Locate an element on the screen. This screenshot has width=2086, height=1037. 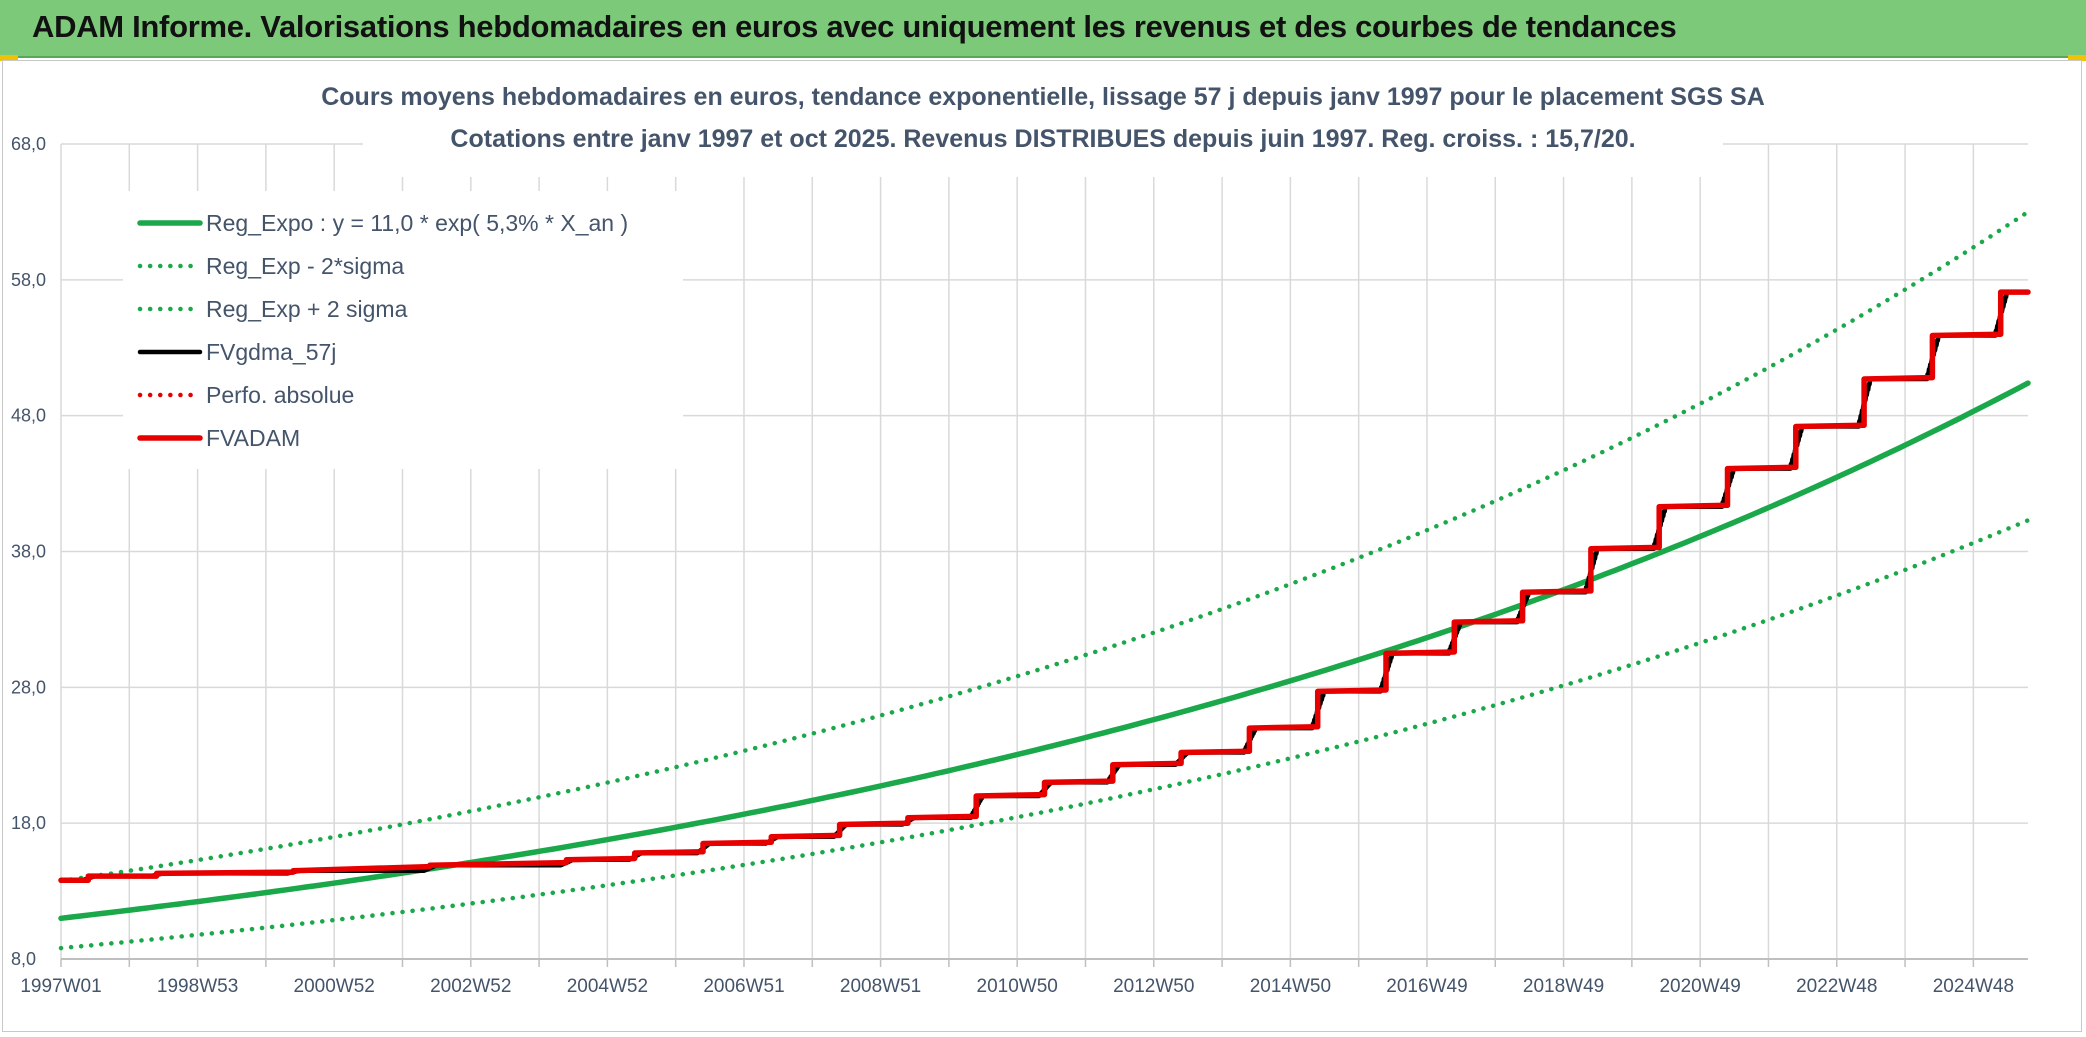
legend-backdrop is located at coordinates (403, 330).